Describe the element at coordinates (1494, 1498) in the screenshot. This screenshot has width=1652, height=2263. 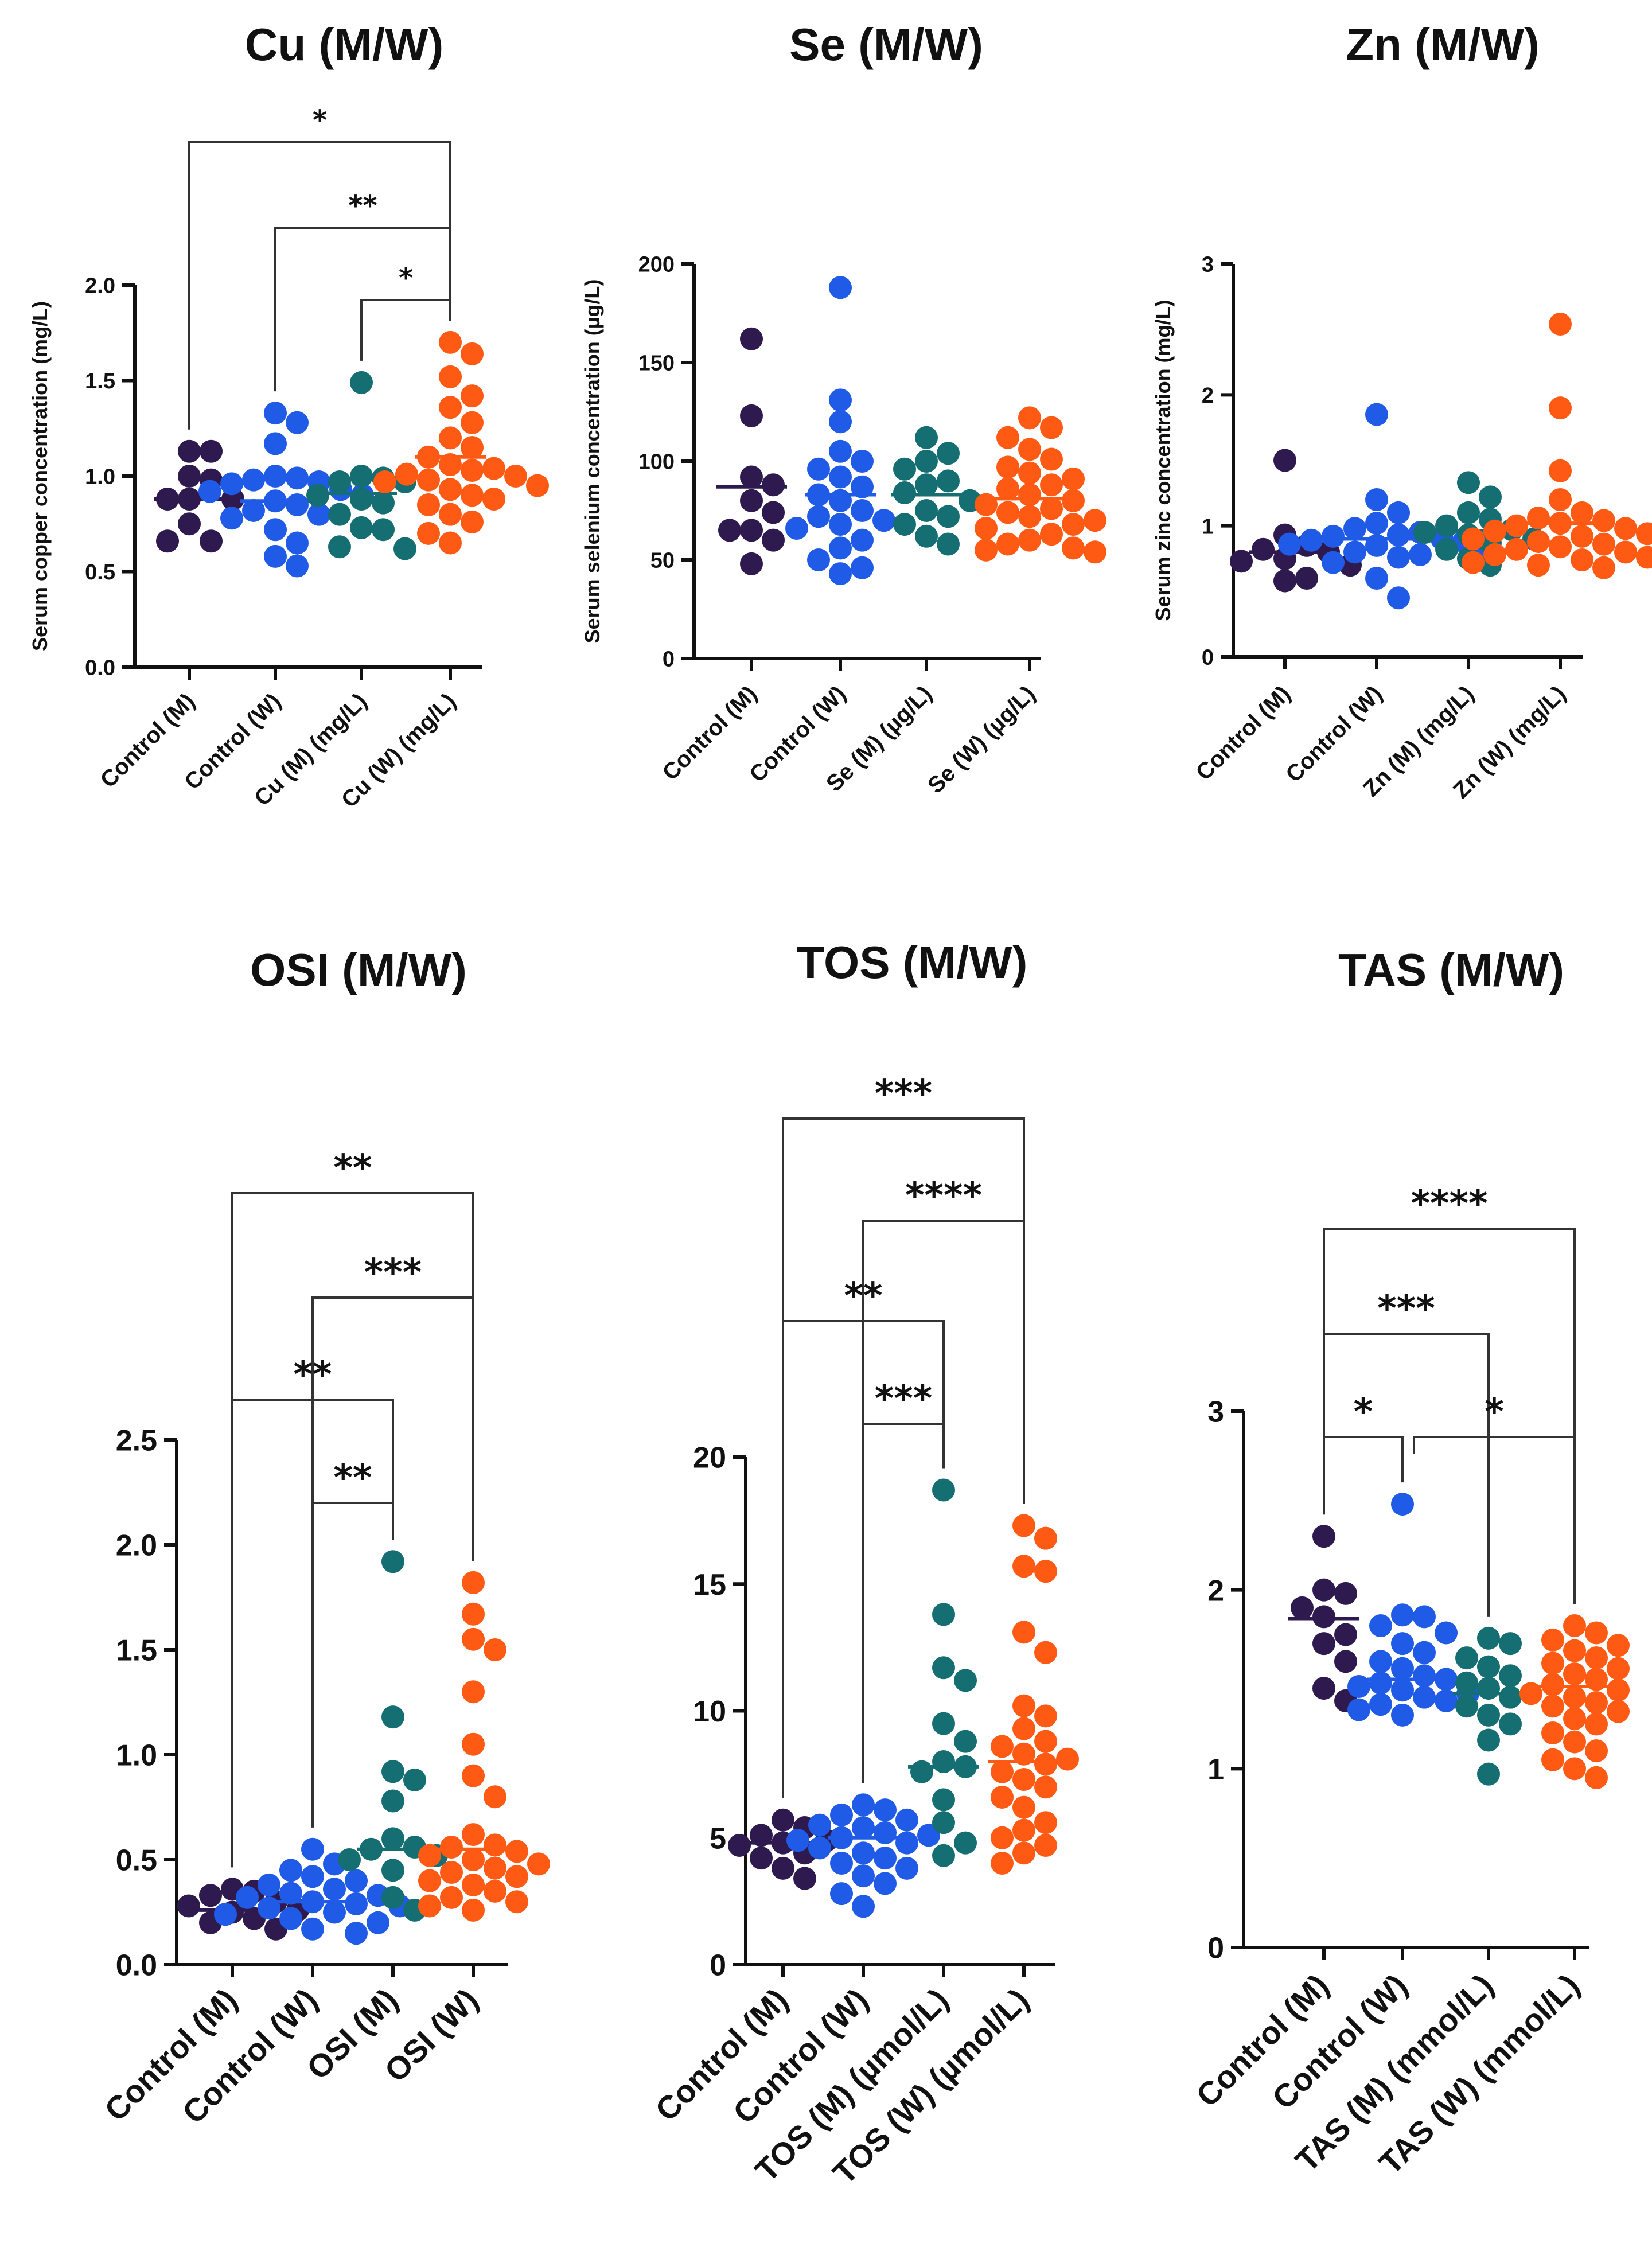
I see `significance-bracket: *` at that location.